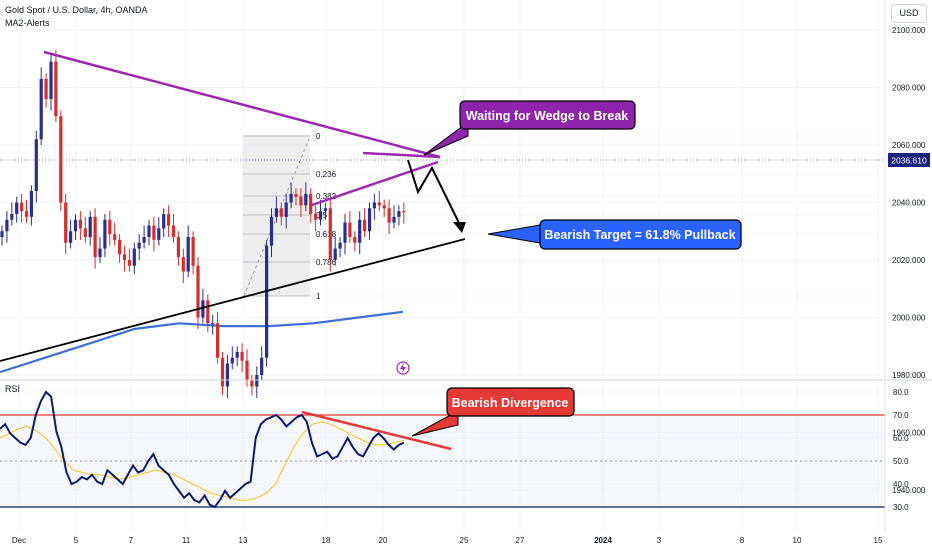  What do you see at coordinates (901, 507) in the screenshot?
I see `rsi-tick-label: 30.0` at bounding box center [901, 507].